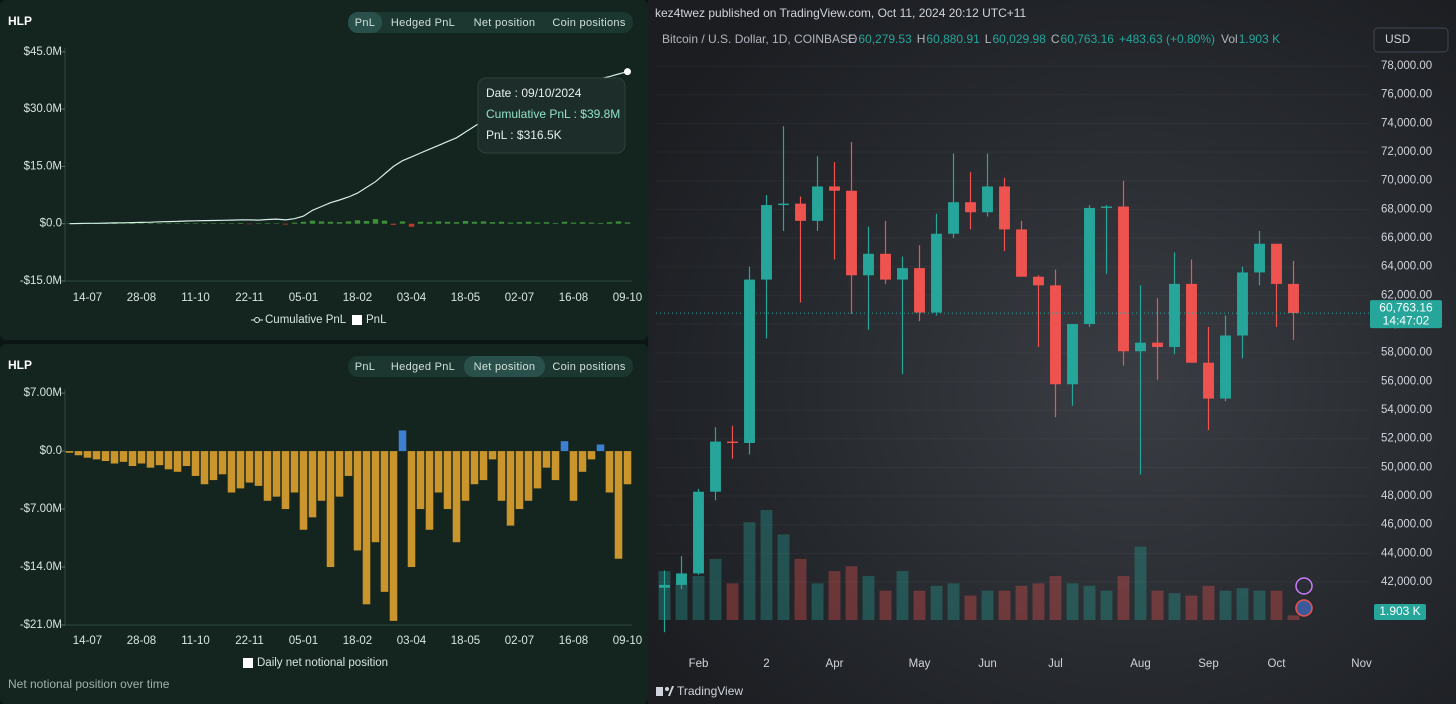 The image size is (1456, 704). Describe the element at coordinates (1406, 209) in the screenshot. I see `y-tick-label: 68,000.00` at that location.